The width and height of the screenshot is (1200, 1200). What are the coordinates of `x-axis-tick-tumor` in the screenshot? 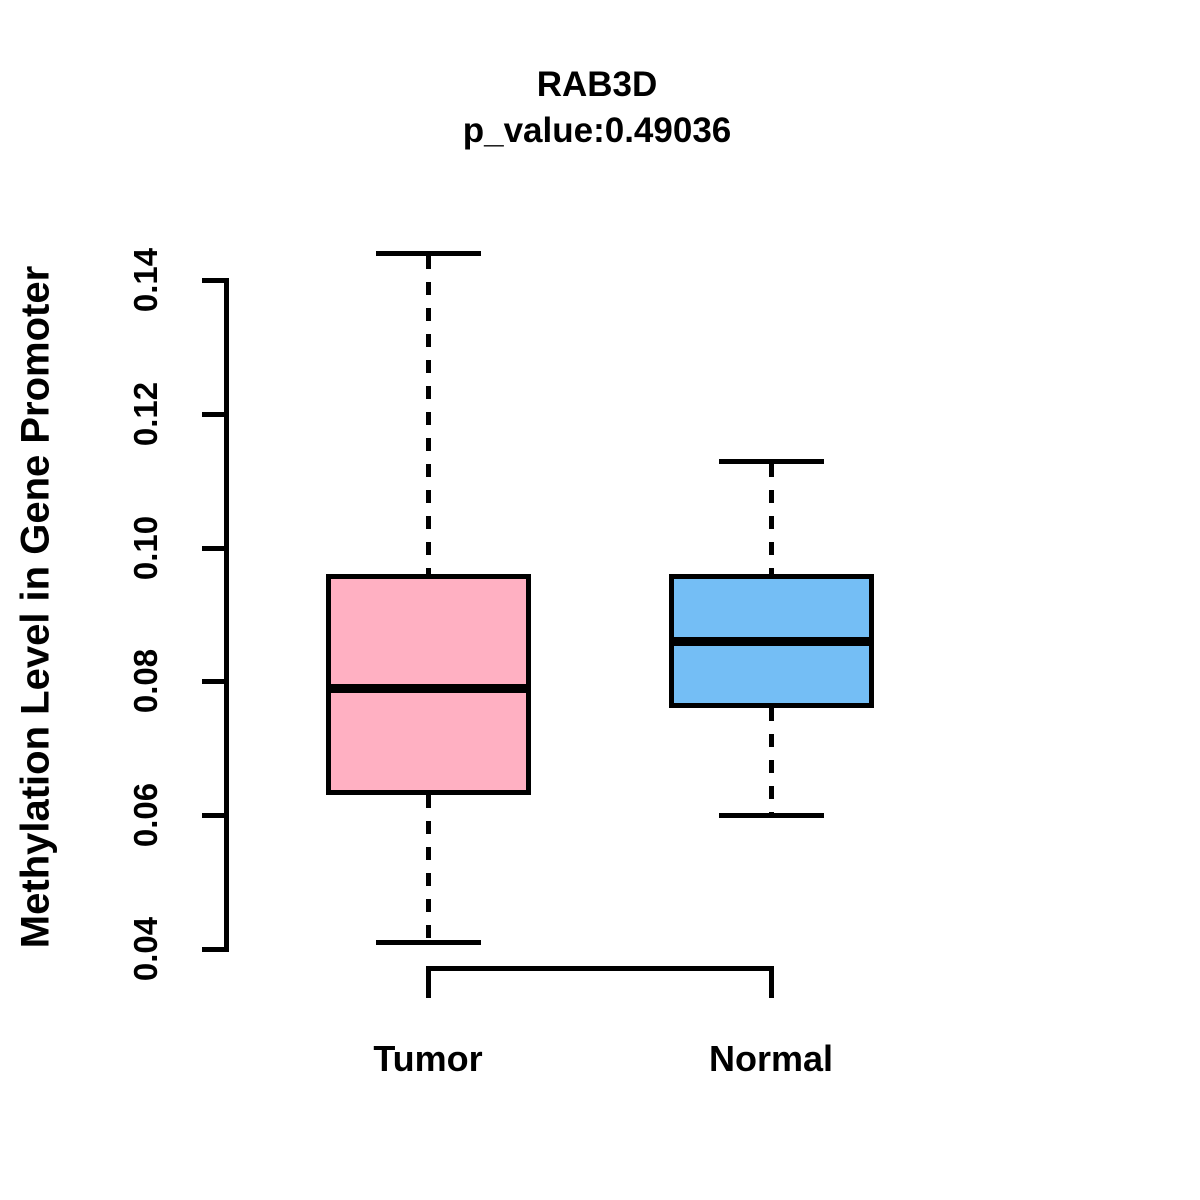 It's located at (428, 982).